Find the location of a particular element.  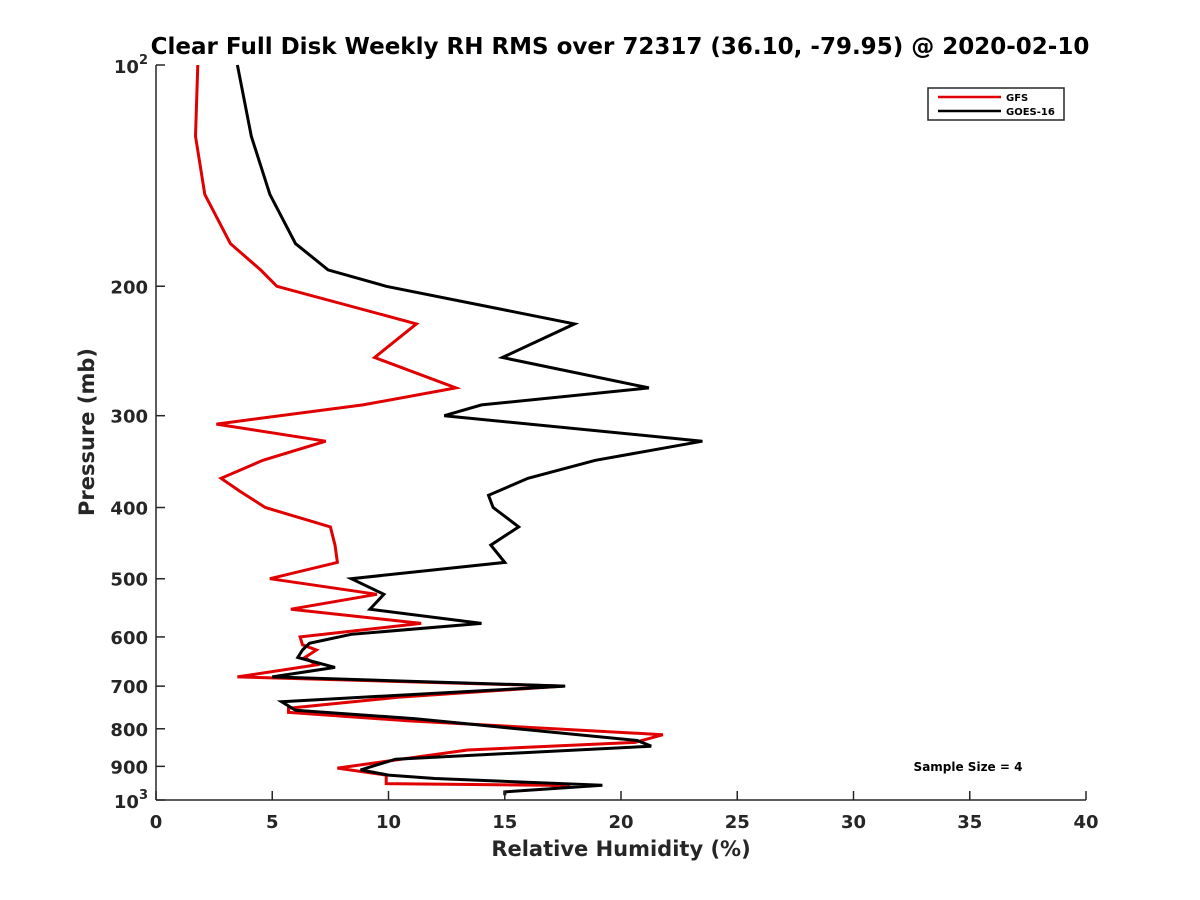

y-tick-label: 600 is located at coordinates (129, 638).